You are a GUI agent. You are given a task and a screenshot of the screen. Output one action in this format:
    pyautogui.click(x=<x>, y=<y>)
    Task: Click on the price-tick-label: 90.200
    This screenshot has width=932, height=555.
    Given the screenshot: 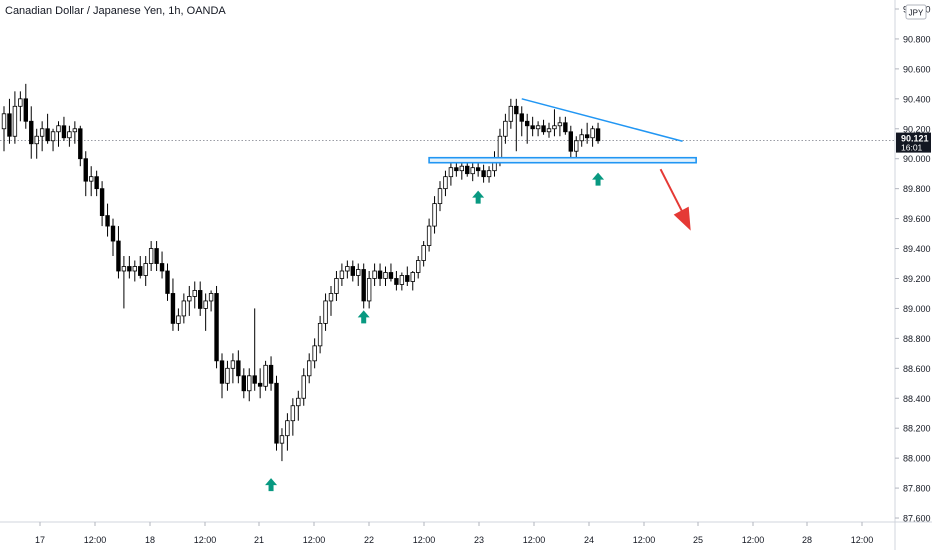 What is the action you would take?
    pyautogui.click(x=917, y=129)
    